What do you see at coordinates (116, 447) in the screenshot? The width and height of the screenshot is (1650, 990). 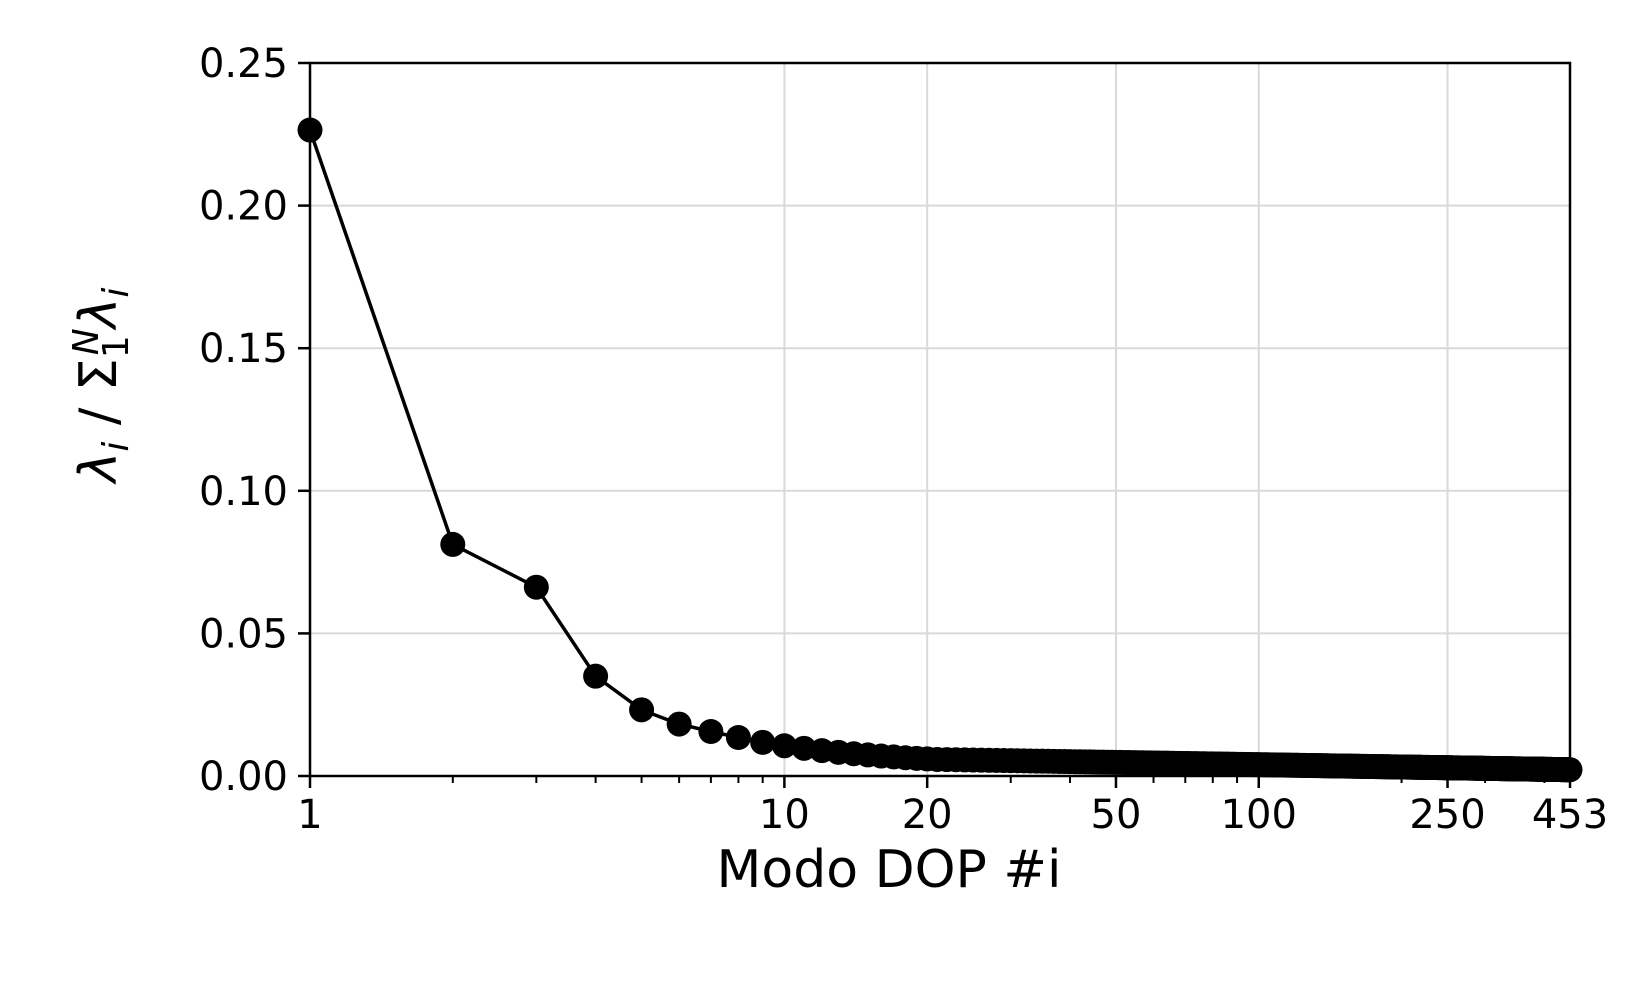 I see `y-label-sub-i: i` at bounding box center [116, 447].